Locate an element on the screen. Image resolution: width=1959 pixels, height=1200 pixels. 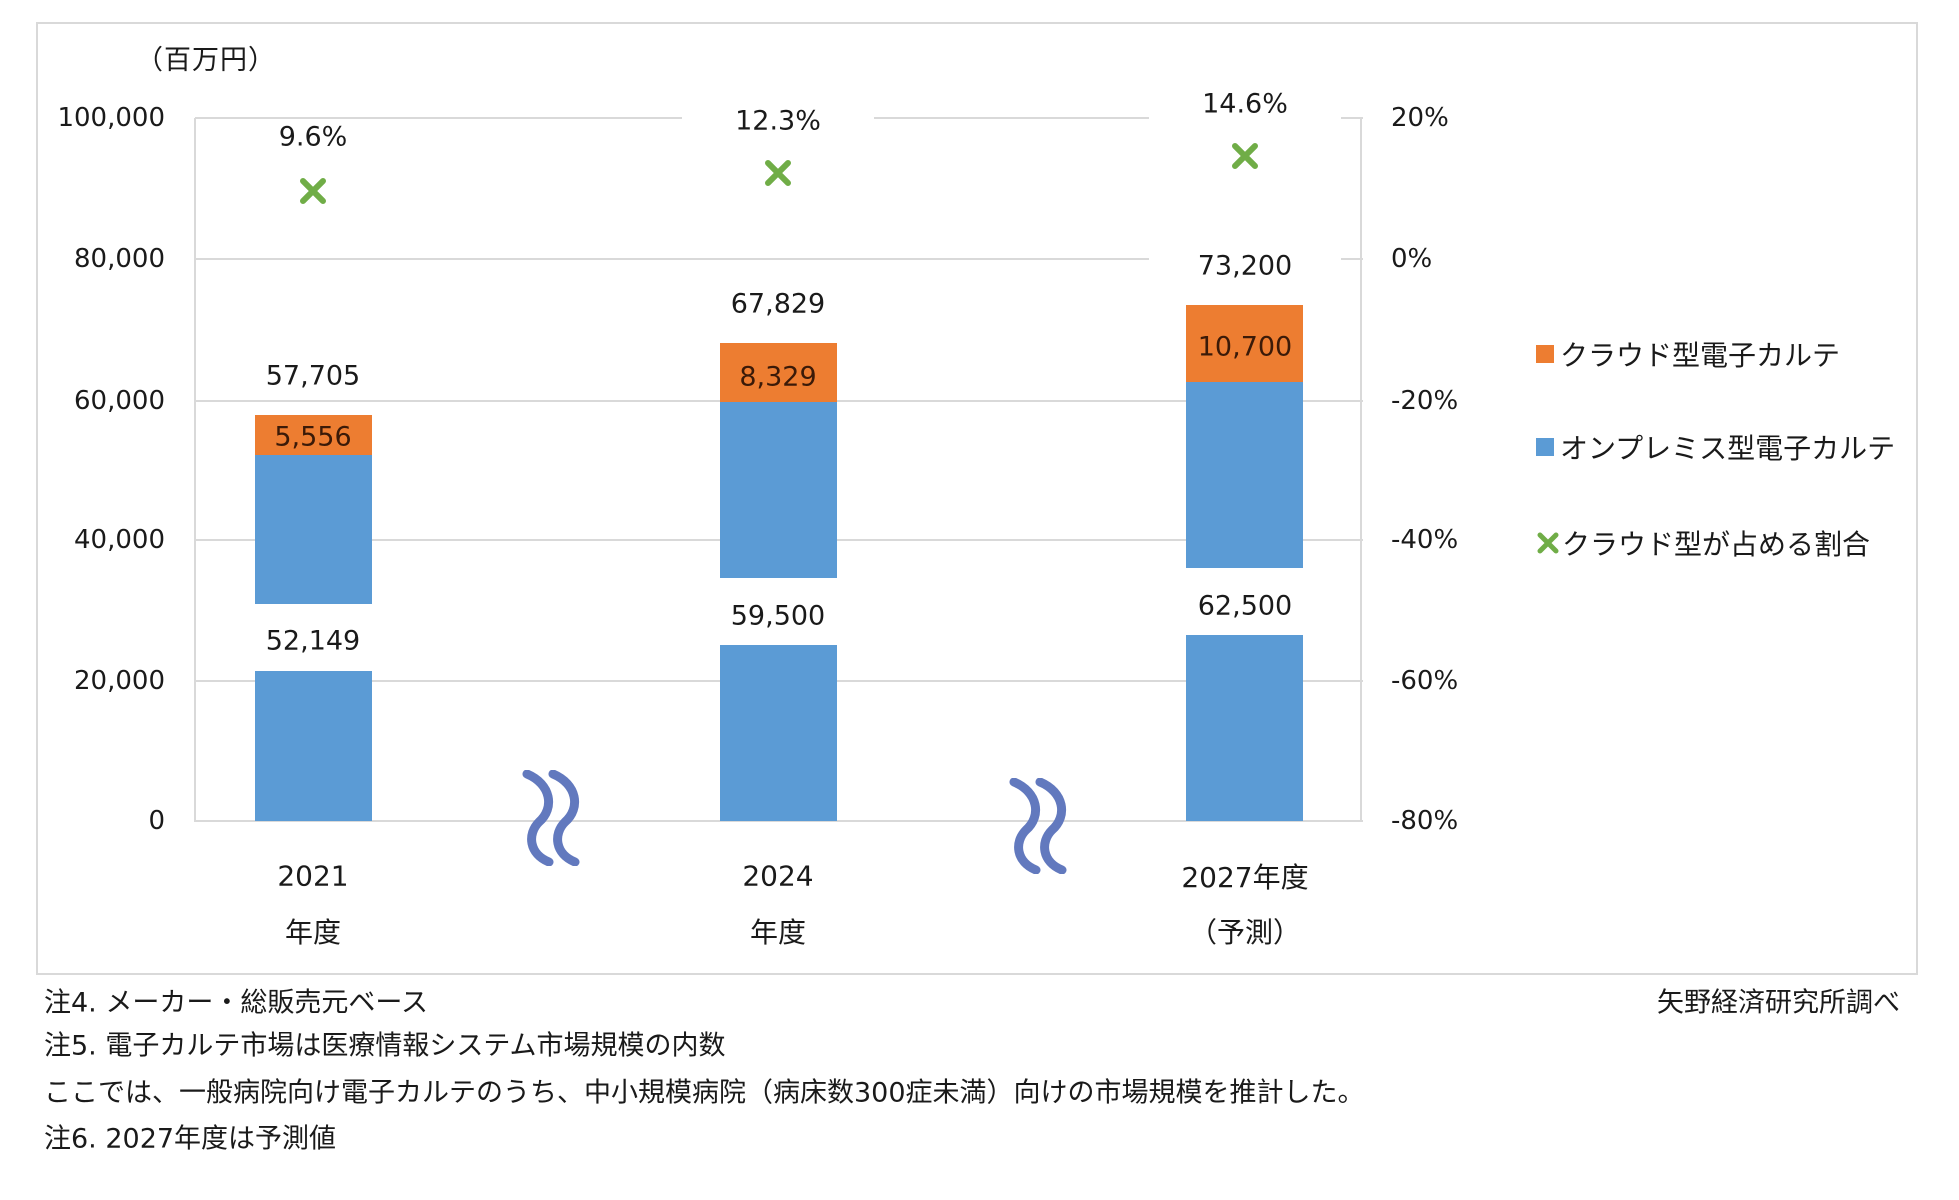
bar-cloud-2024 is located at coordinates (778, 372).